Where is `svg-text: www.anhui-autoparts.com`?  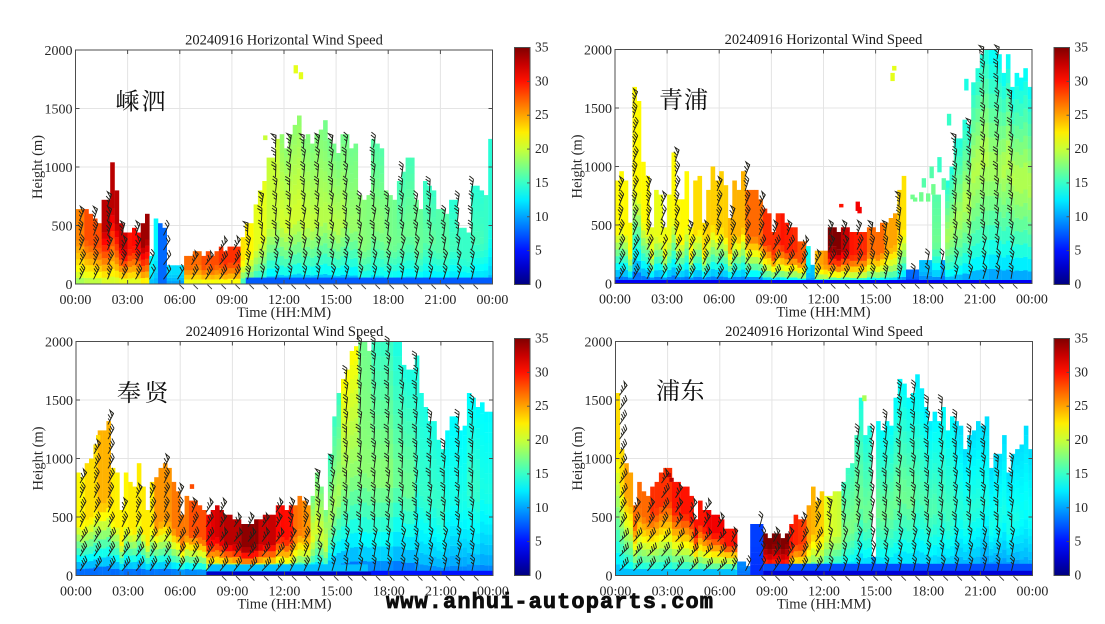 svg-text: www.anhui-autoparts.com is located at coordinates (549, 602).